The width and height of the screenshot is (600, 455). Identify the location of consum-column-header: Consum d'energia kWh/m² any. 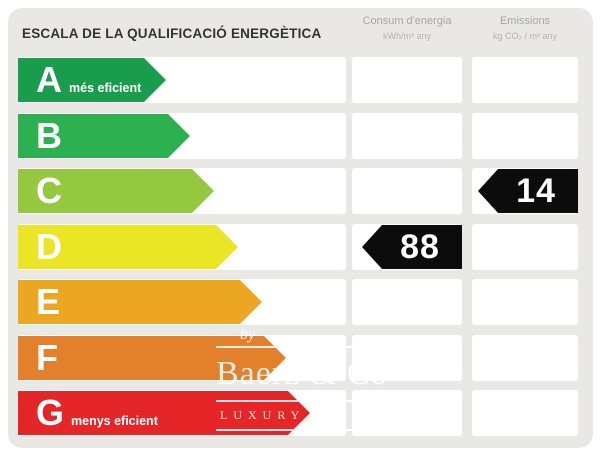
(407, 28).